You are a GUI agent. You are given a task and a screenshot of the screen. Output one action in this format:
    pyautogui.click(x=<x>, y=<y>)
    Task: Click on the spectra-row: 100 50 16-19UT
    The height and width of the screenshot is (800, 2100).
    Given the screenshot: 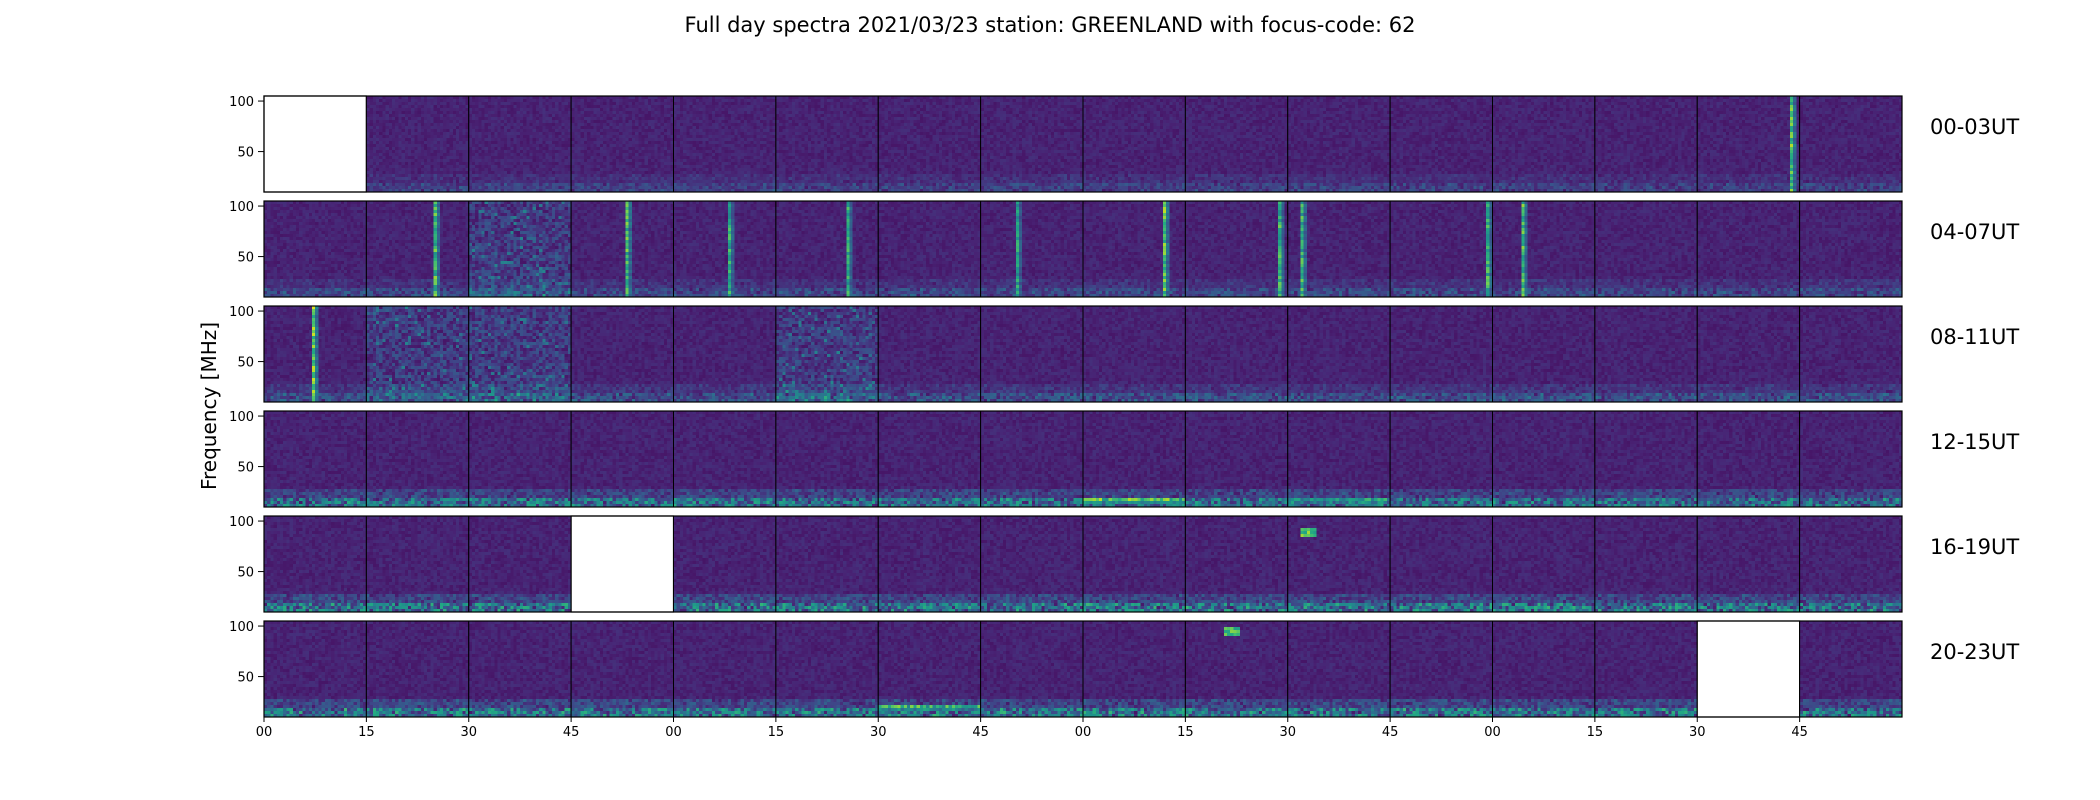 What is the action you would take?
    pyautogui.click(x=1124, y=564)
    